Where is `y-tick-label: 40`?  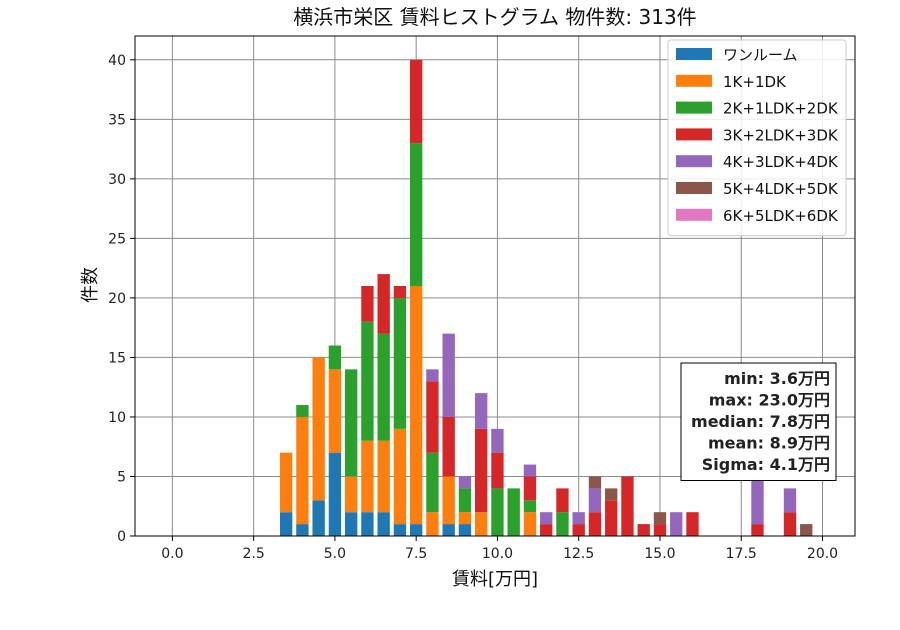 y-tick-label: 40 is located at coordinates (117, 61).